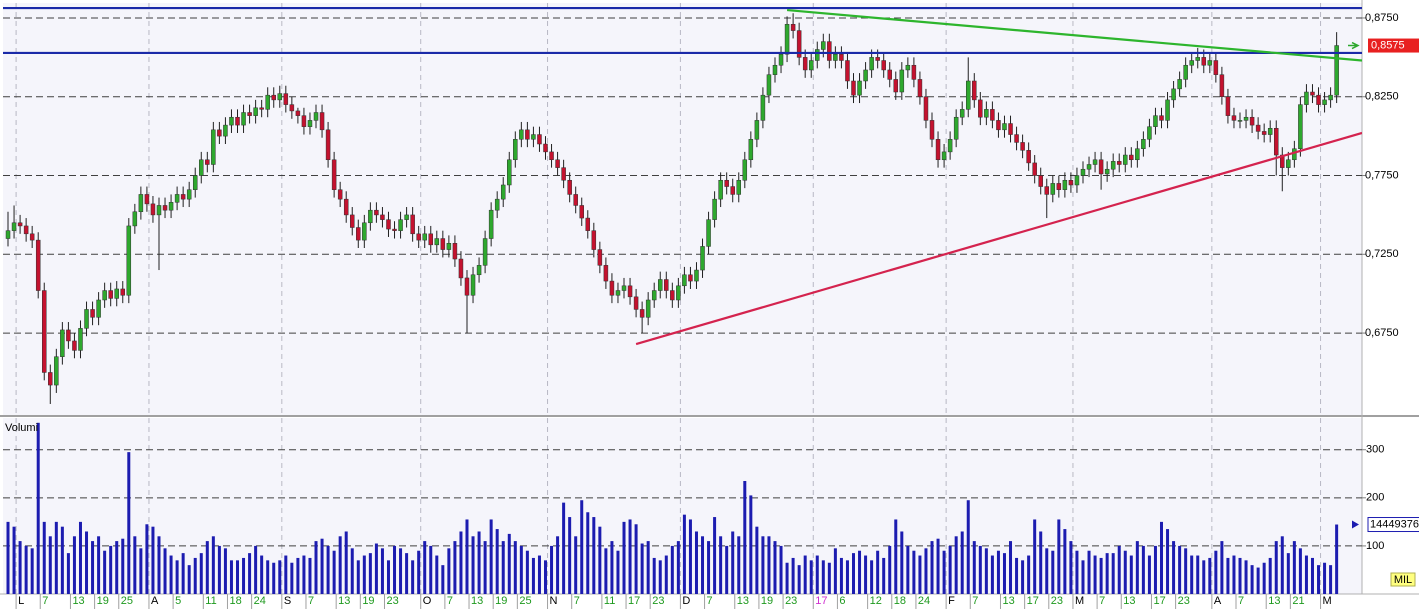 This screenshot has width=1419, height=614. What do you see at coordinates (1354, 45) in the screenshot?
I see `last-price-arrow` at bounding box center [1354, 45].